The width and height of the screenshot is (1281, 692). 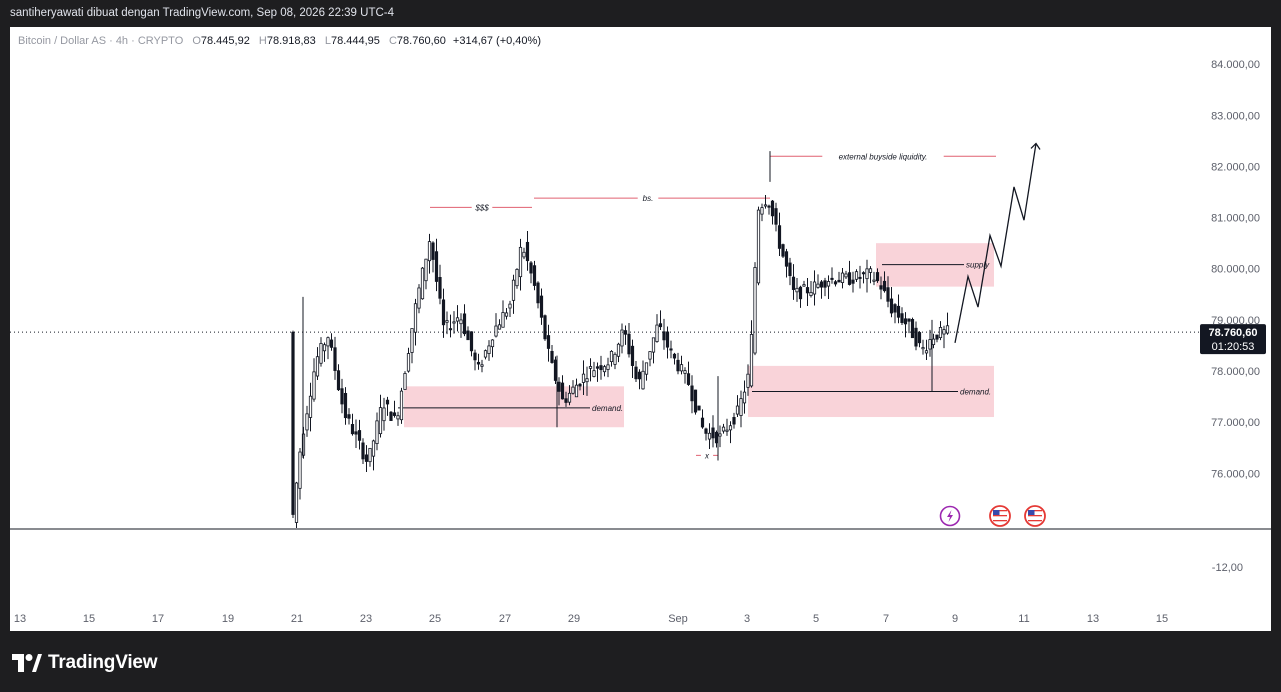 I want to click on x-tick-label: Sep, so click(x=678, y=619).